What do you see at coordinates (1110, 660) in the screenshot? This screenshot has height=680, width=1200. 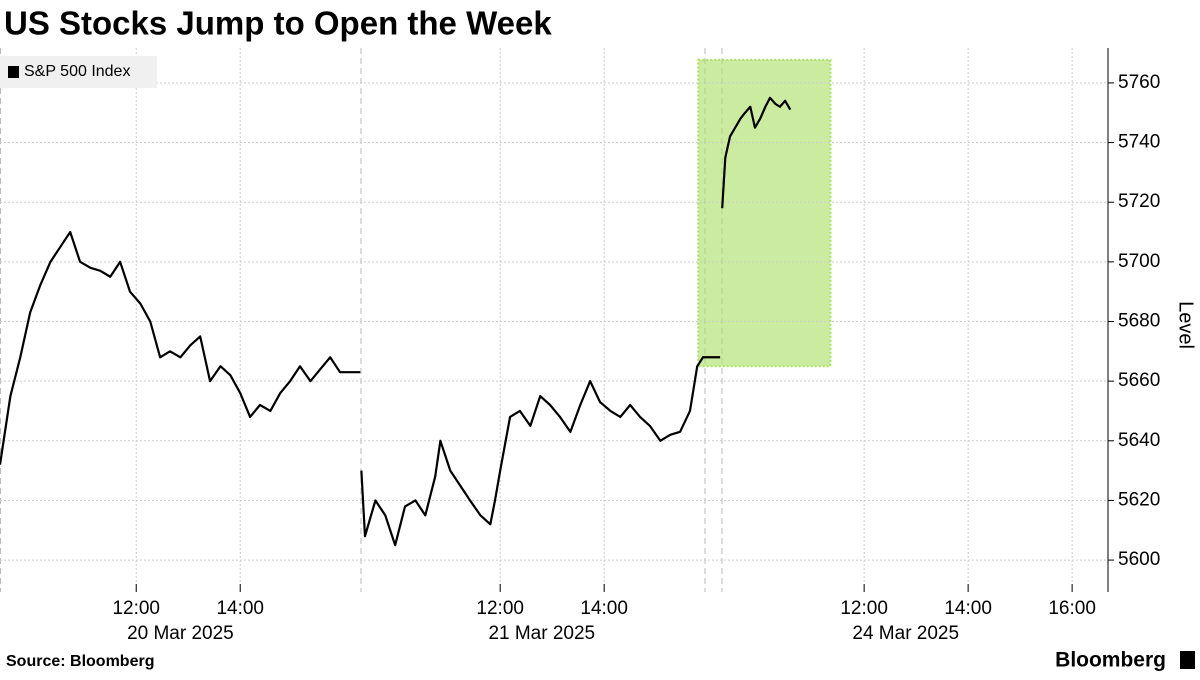 I see `brand: Bloomberg` at bounding box center [1110, 660].